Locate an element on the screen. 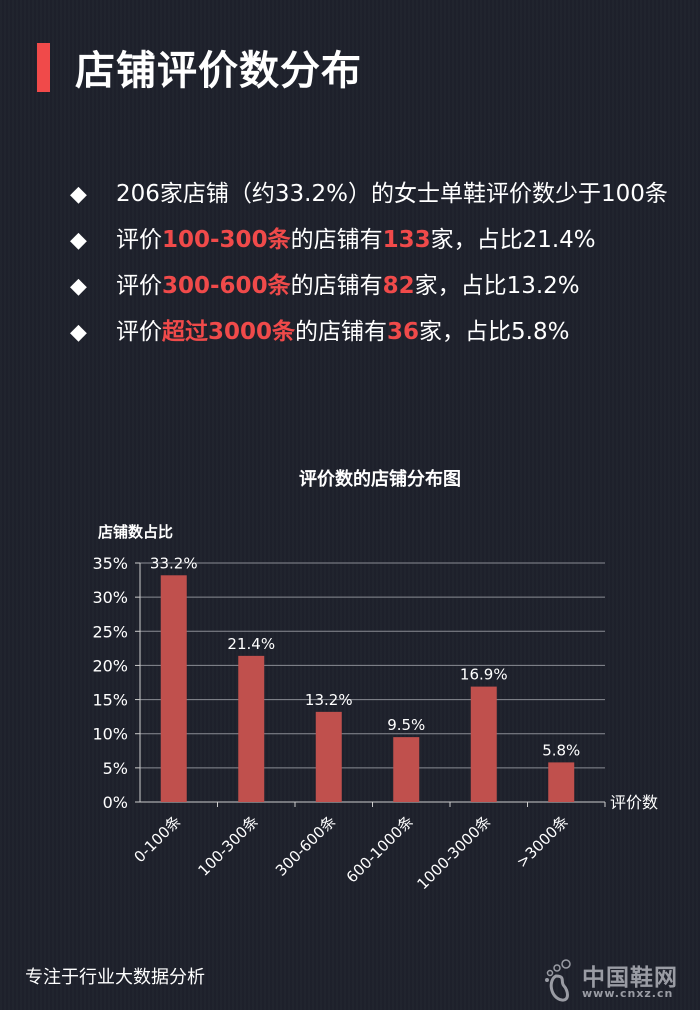 The width and height of the screenshot is (700, 1010). bullet-item: ◆ 206家店铺（约33.2%）的女士单鞋评价数少于100条 is located at coordinates (380, 194).